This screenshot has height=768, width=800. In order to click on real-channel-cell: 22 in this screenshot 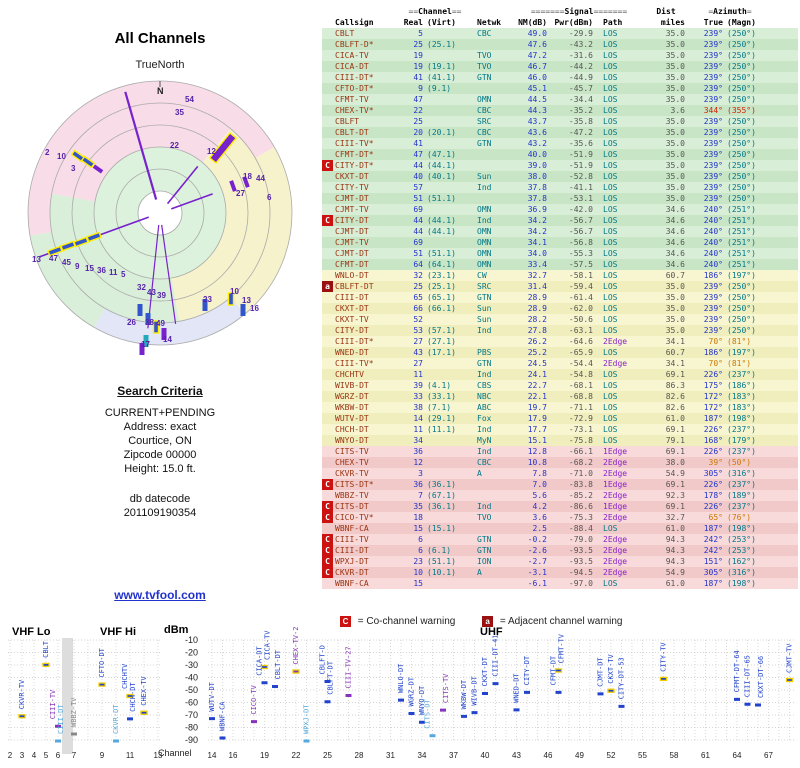, I will do `click(418, 110)`.